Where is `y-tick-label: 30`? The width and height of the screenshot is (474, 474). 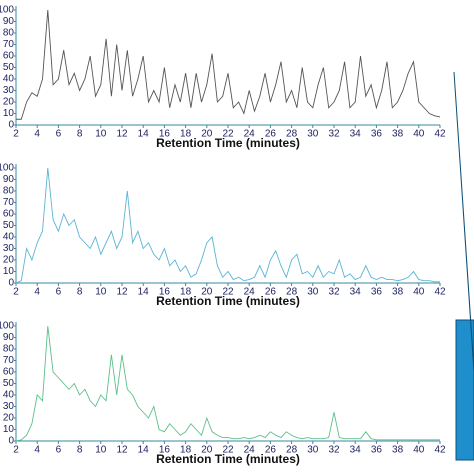 y-tick-label: 30 is located at coordinates (9, 406).